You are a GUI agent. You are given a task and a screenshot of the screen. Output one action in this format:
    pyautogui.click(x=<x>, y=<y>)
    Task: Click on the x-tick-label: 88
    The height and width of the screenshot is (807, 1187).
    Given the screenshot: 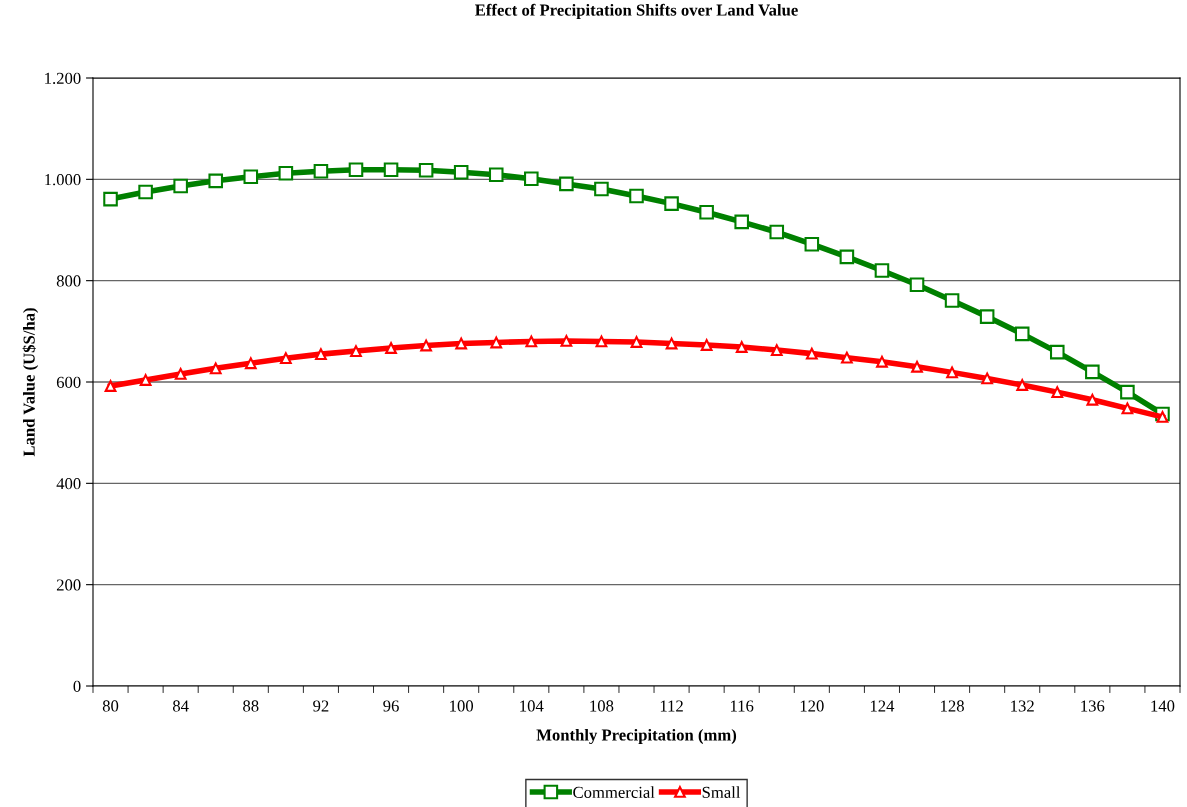 What is the action you would take?
    pyautogui.click(x=251, y=706)
    